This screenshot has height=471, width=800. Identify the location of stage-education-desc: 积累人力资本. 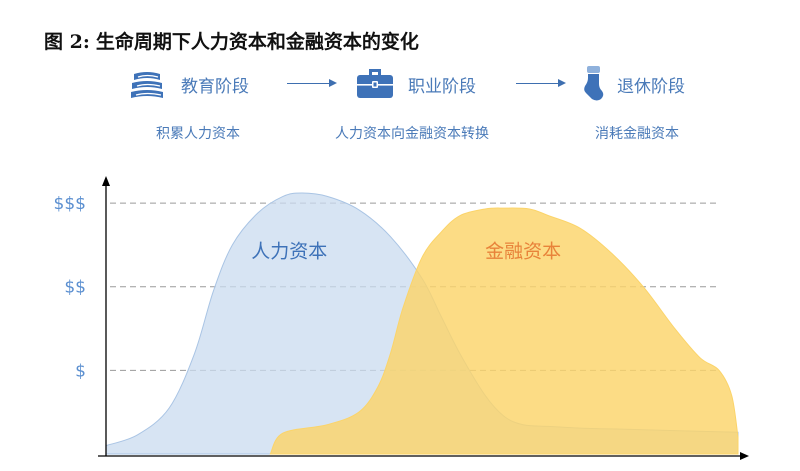
(198, 134).